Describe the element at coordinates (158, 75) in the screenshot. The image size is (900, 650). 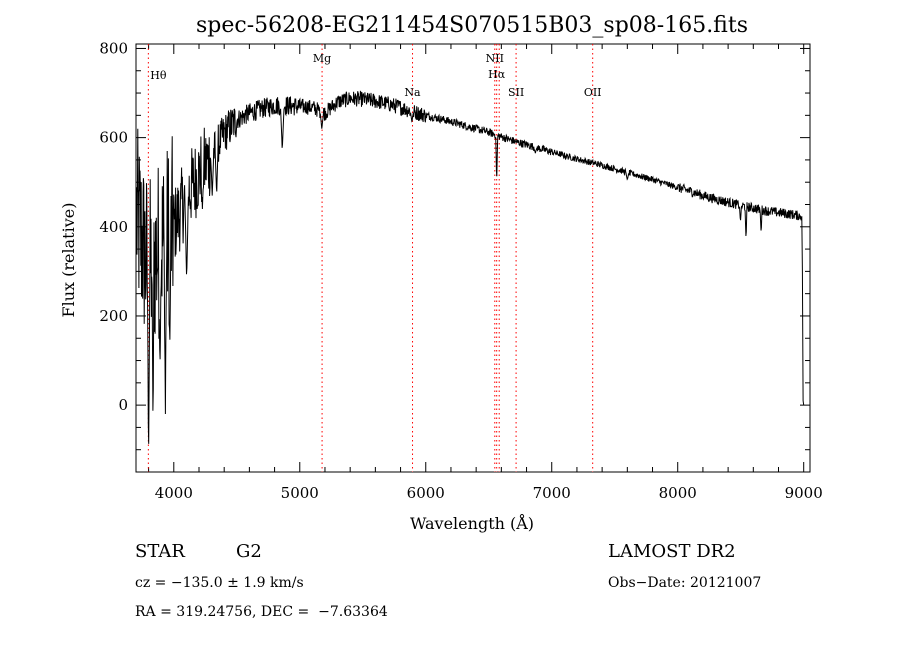
I see `reference-line-label: Hθ` at that location.